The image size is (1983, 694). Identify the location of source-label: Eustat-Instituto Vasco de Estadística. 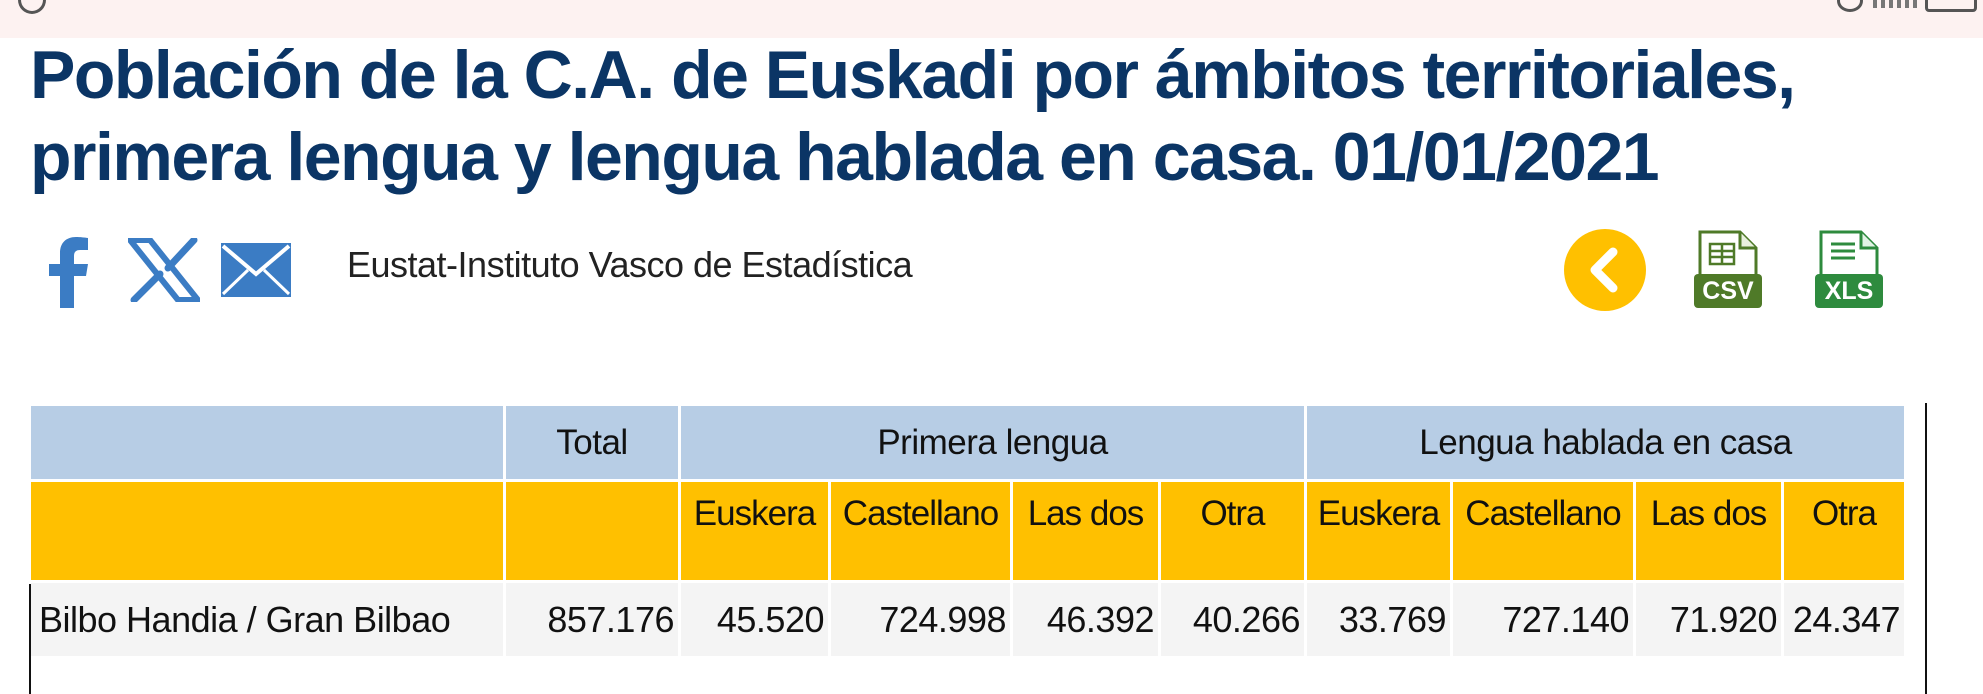
(630, 264).